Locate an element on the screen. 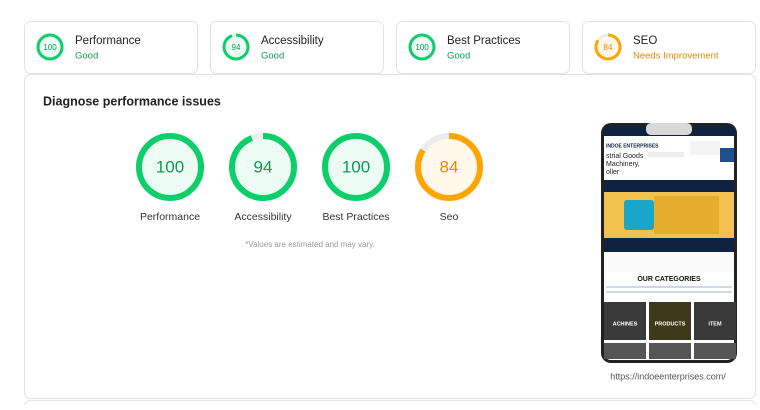  preview-headline: strial Goods is located at coordinates (625, 156).